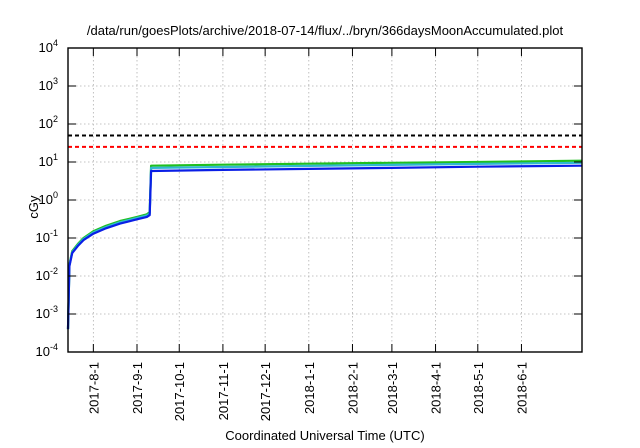  What do you see at coordinates (48, 84) in the screenshot?
I see `y-tick-label: 10³` at bounding box center [48, 84].